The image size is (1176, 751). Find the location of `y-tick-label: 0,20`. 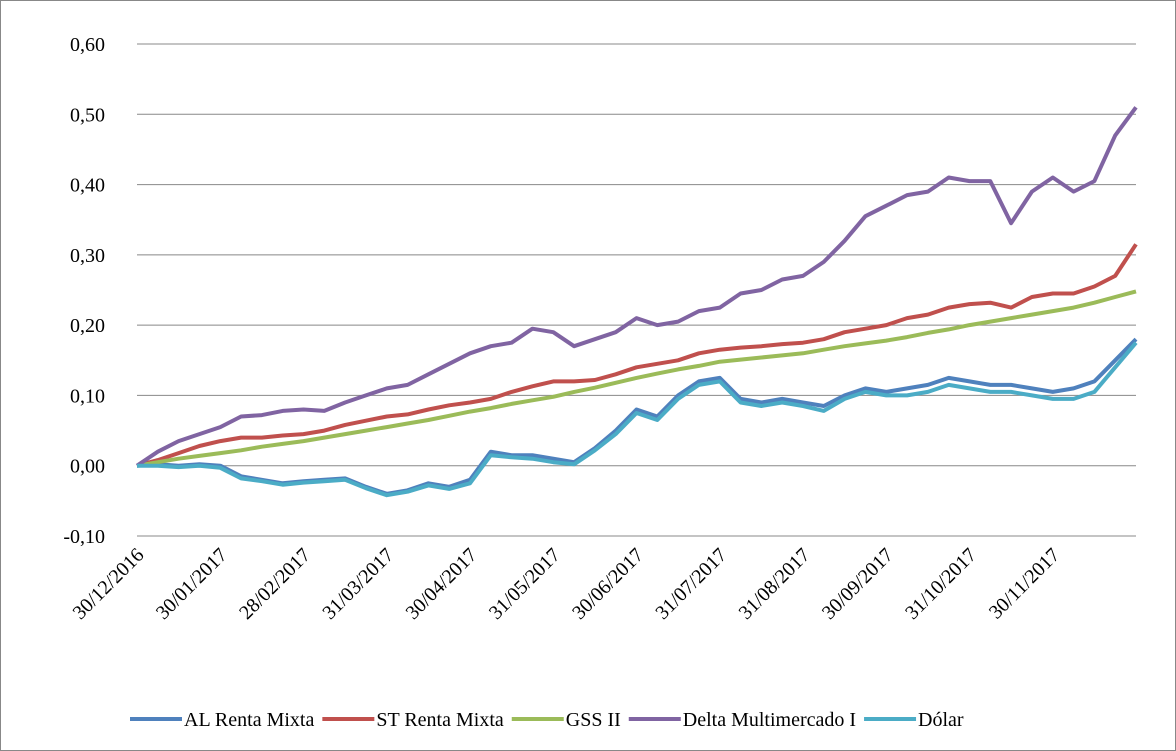

y-tick-label: 0,20 is located at coordinates (87, 326).